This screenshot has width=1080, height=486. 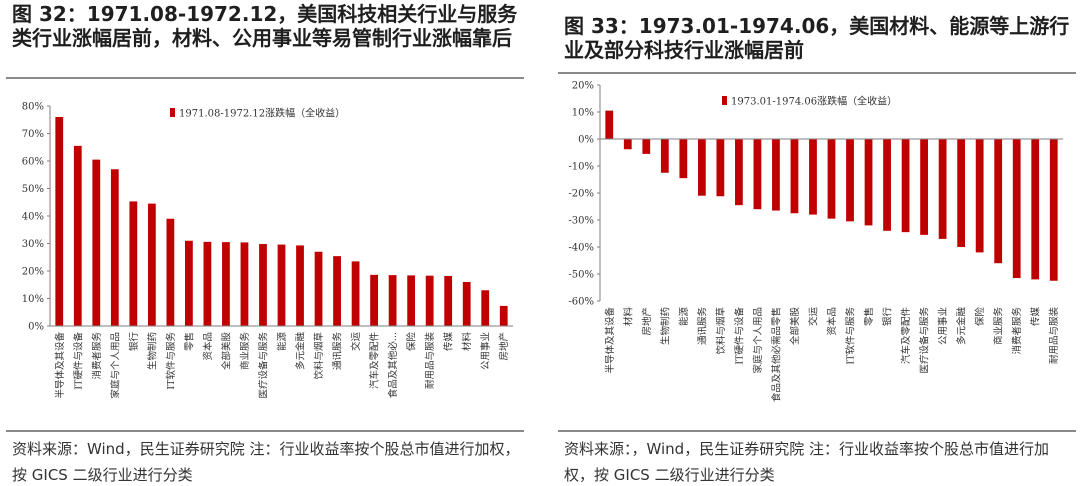 I want to click on y-tick-label: 10%, so click(x=33, y=299).